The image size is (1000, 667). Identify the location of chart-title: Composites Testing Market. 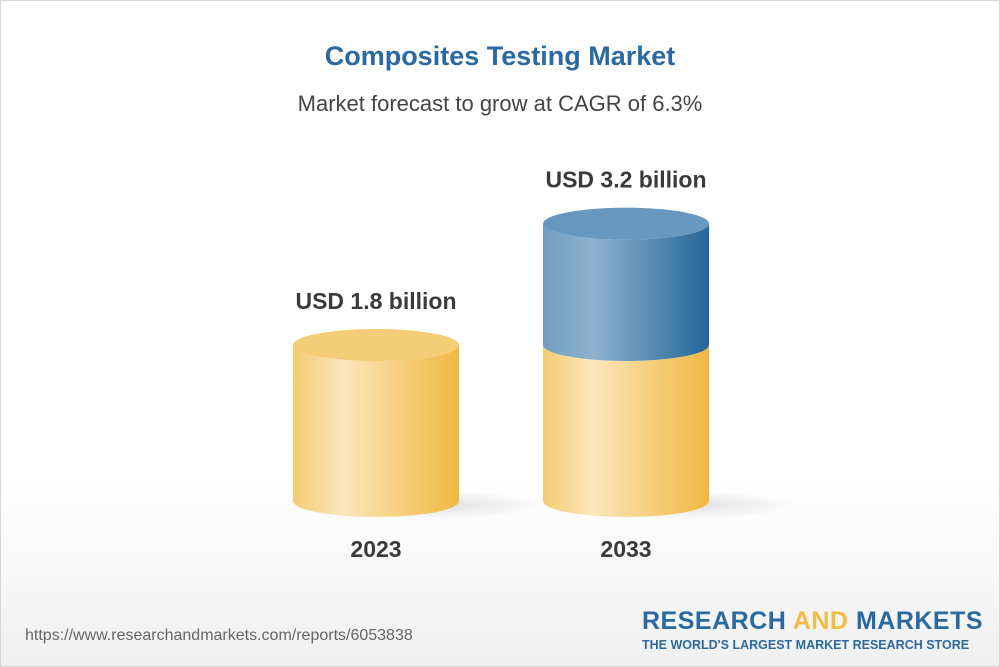
(500, 56).